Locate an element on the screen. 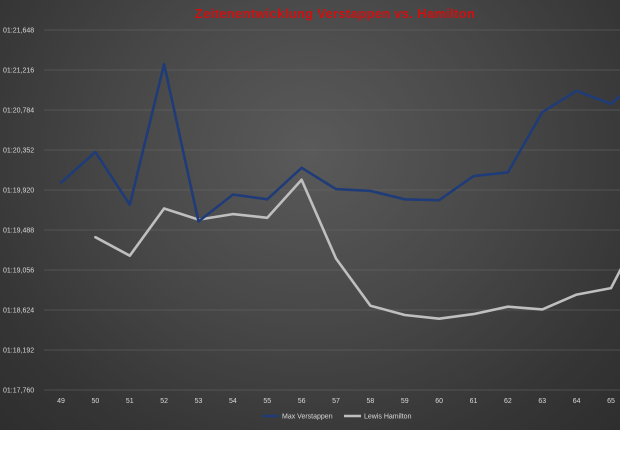 The width and height of the screenshot is (620, 461). x-tick-label: 53 is located at coordinates (199, 401).